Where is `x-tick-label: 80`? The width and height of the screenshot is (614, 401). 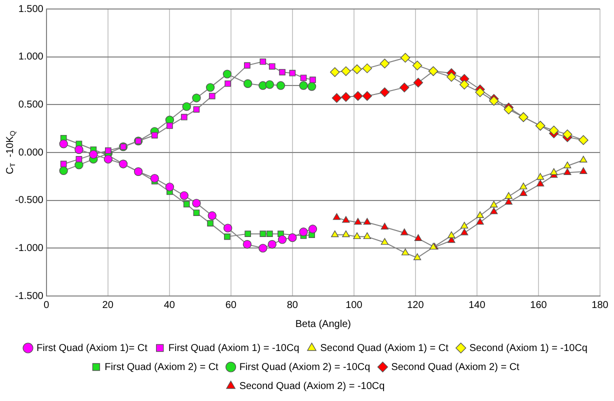
x-tick-label: 80 is located at coordinates (292, 305).